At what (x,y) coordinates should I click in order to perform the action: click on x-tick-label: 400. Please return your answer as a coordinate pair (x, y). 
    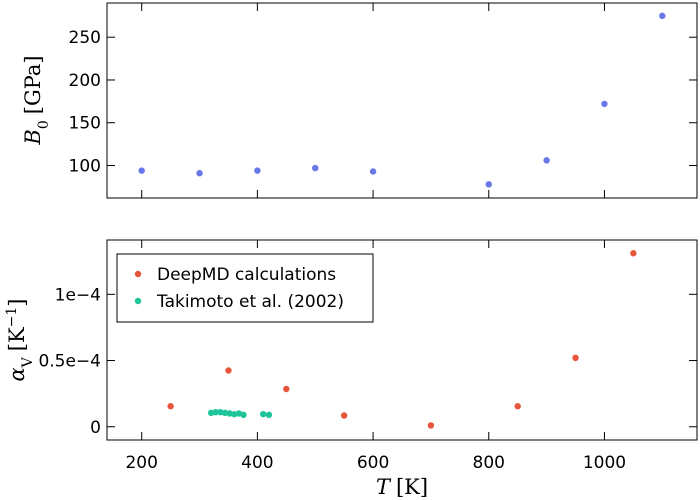
    Looking at the image, I should click on (257, 463).